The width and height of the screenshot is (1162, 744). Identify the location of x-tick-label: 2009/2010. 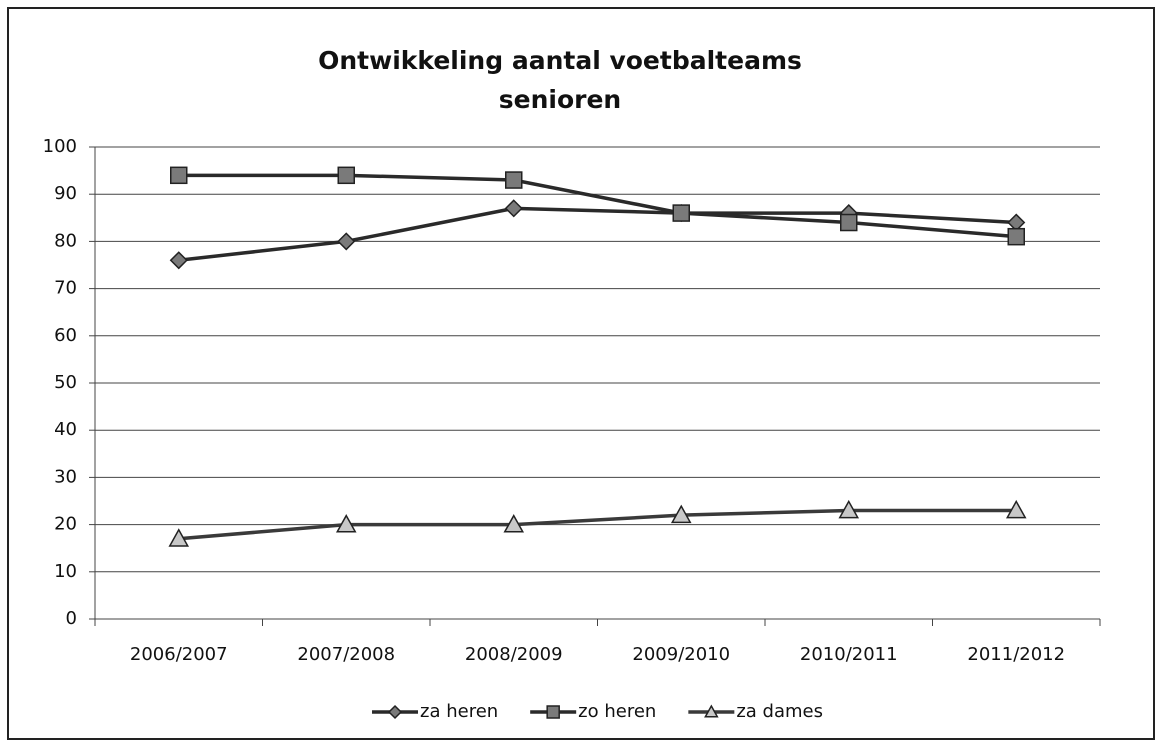
(681, 654).